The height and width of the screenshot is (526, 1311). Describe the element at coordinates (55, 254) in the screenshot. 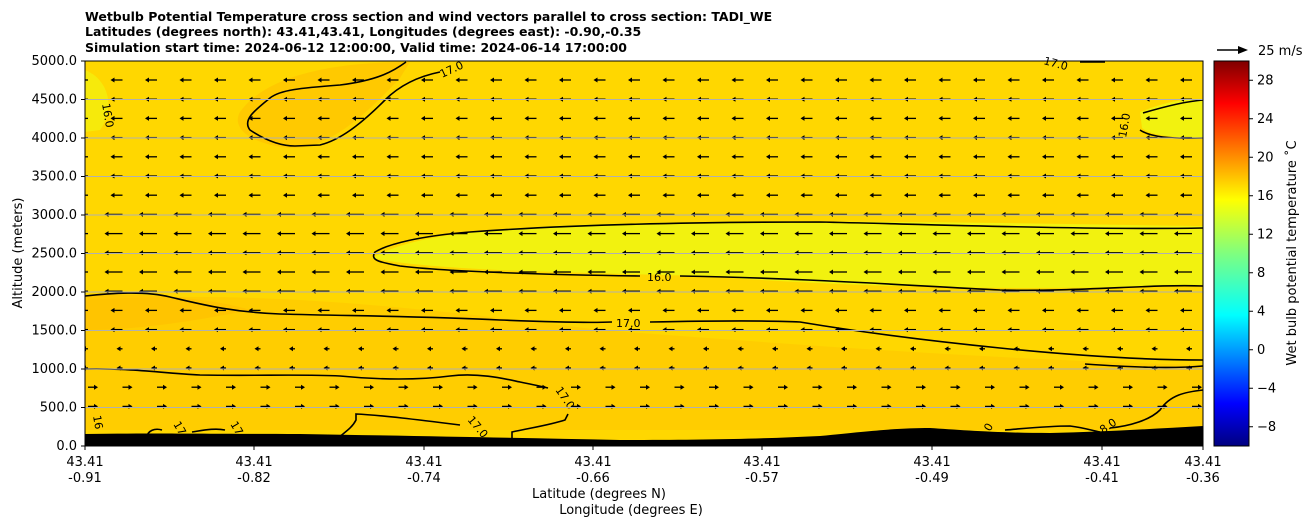

I see `y-tick-label: 2500.0` at that location.